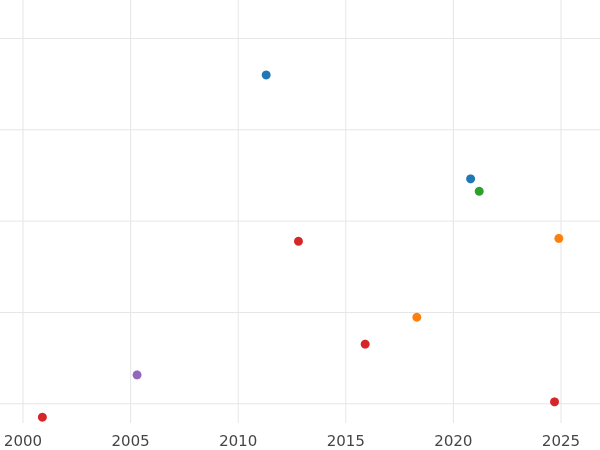 The width and height of the screenshot is (600, 450). I want to click on x-tick-label: 2005, so click(131, 441).